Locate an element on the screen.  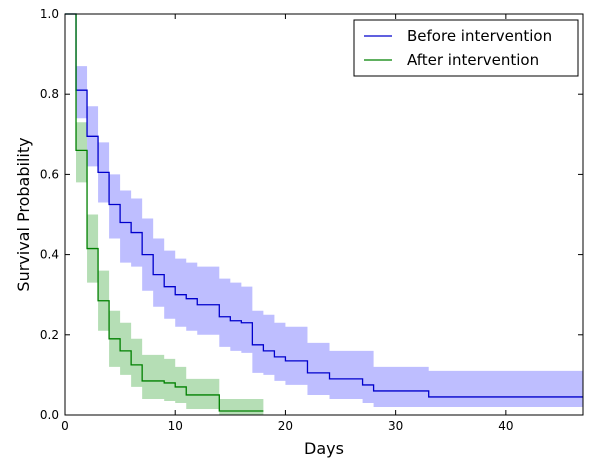
legend: Before intervention After intervention is located at coordinates (466, 48).